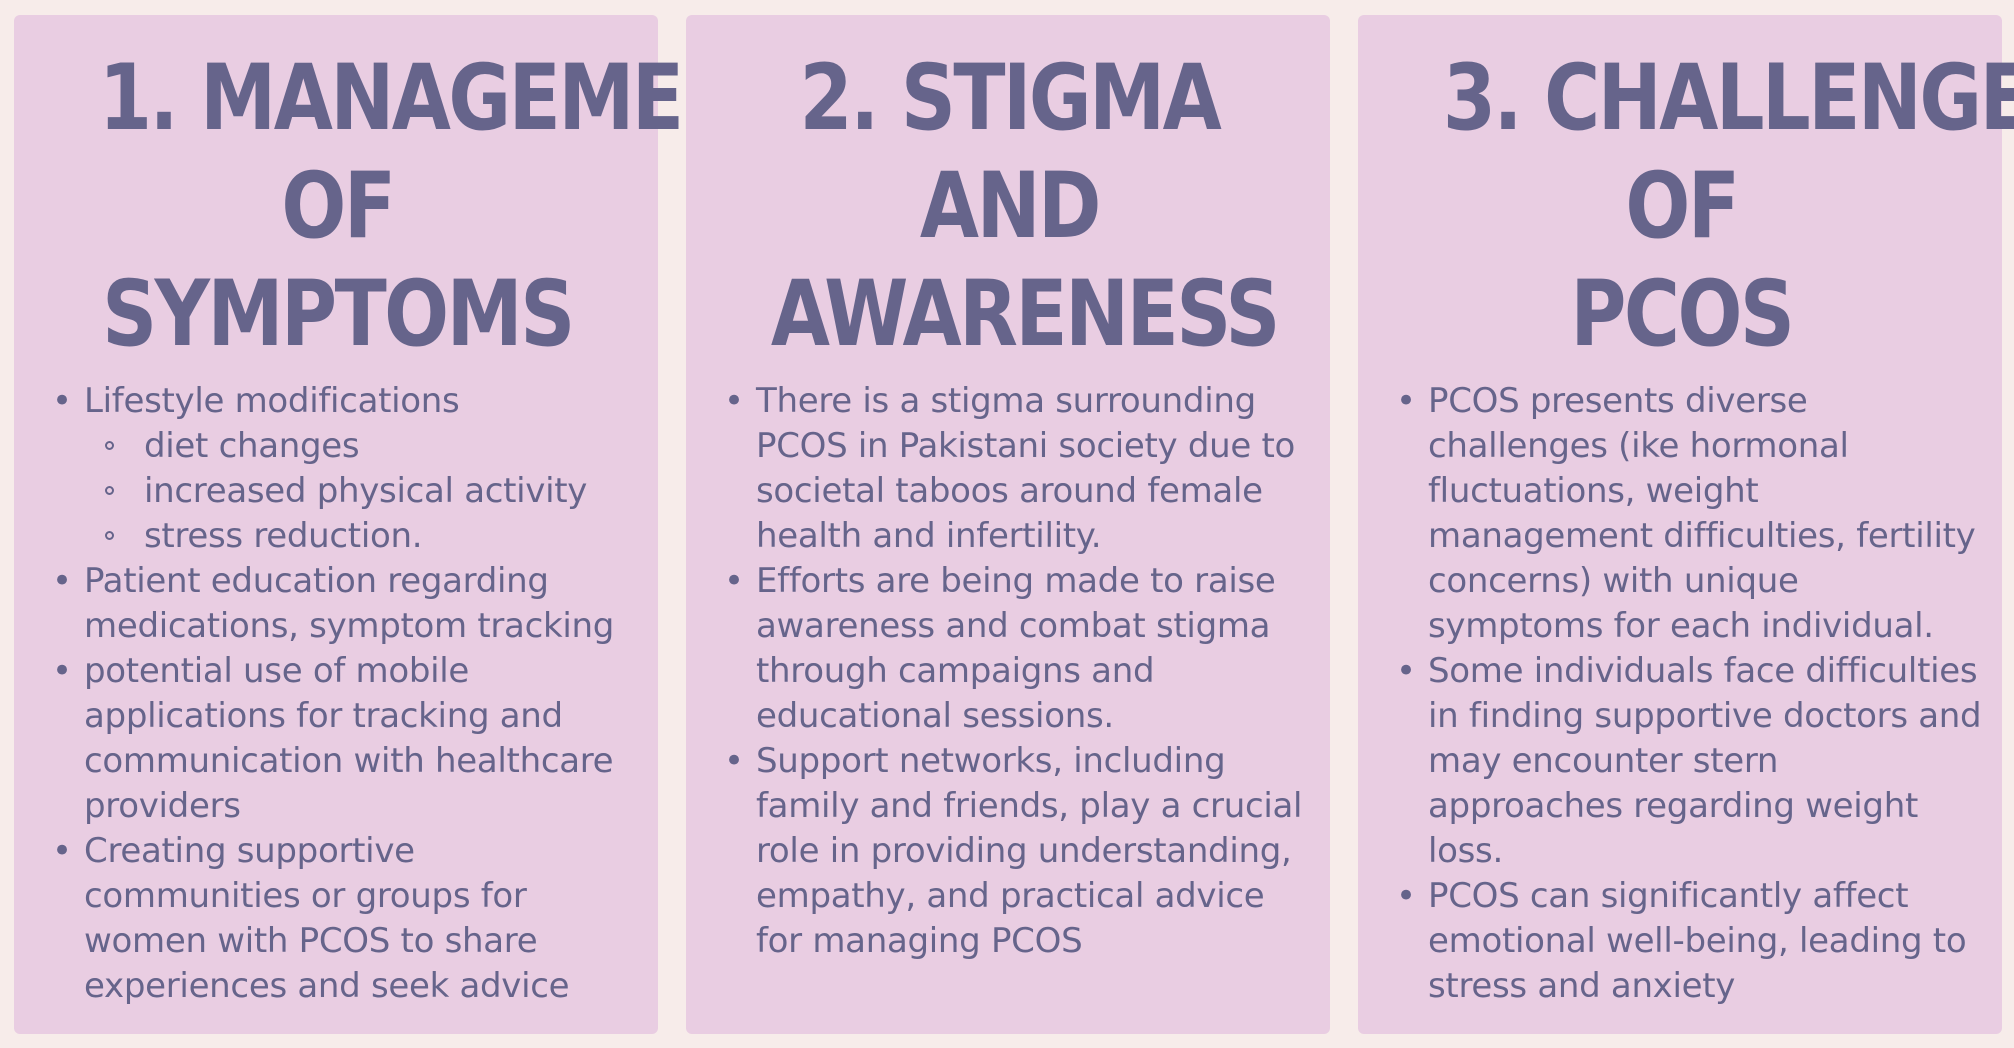 The height and width of the screenshot is (1048, 2014). Describe the element at coordinates (1010, 98) in the screenshot. I see `card-title-line: 2. STIGMA` at that location.